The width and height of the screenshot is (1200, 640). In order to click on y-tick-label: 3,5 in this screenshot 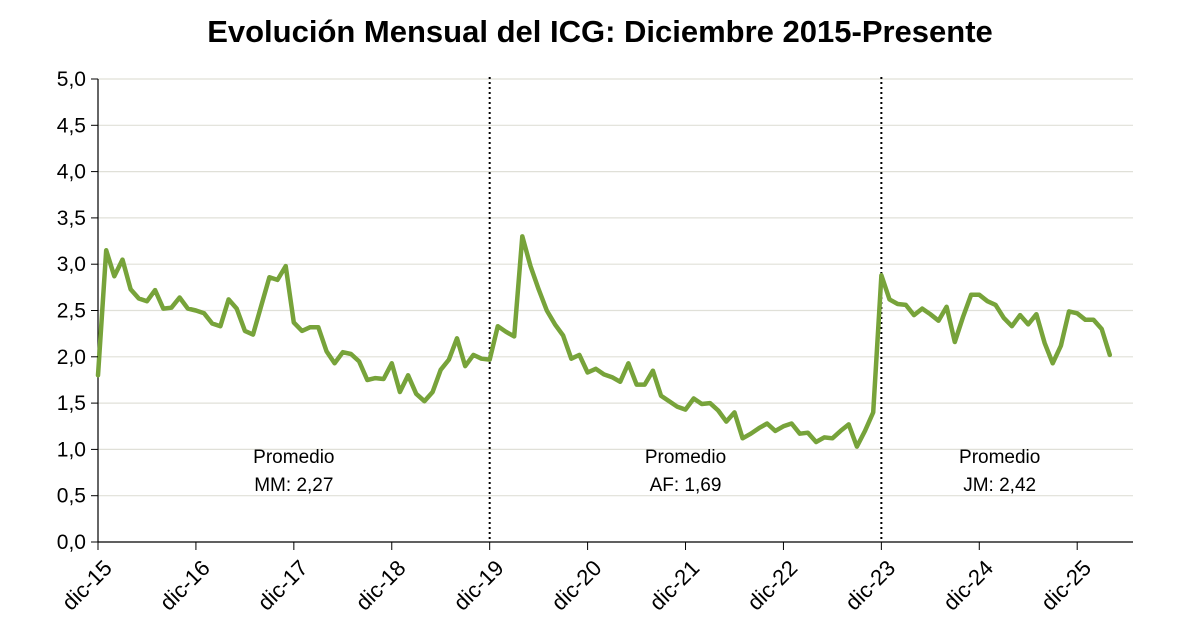, I will do `click(71, 218)`.